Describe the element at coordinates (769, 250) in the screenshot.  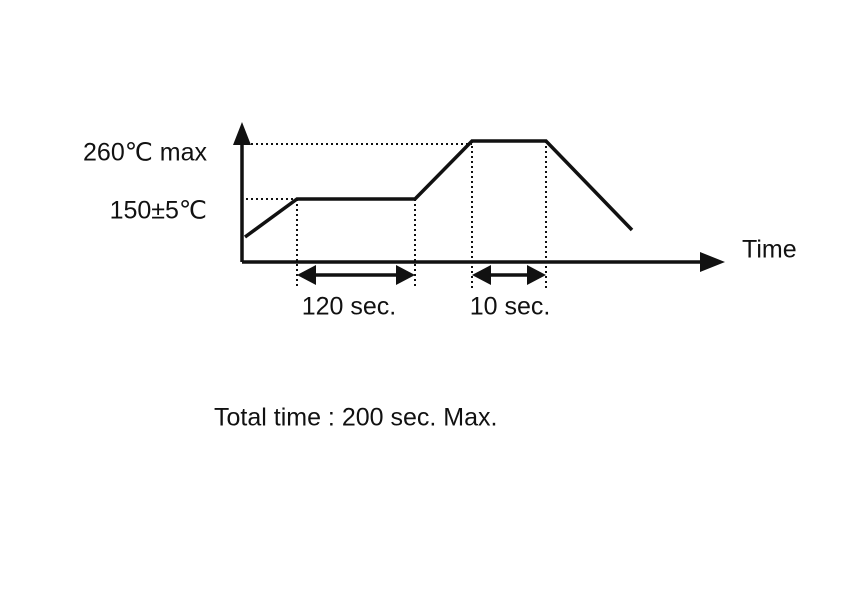
I see `x-axis-label: Time` at that location.